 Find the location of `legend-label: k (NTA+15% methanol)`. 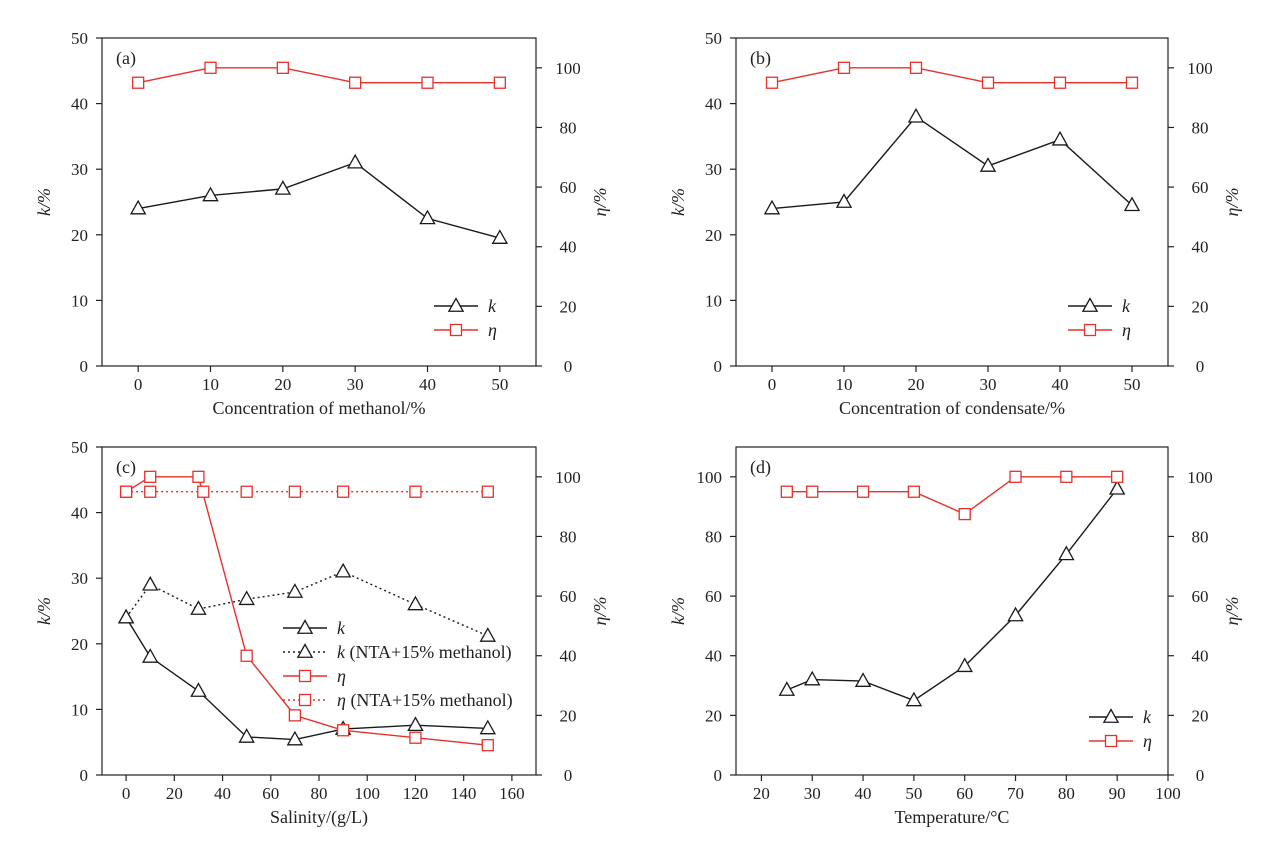

legend-label: k (NTA+15% methanol) is located at coordinates (424, 652).